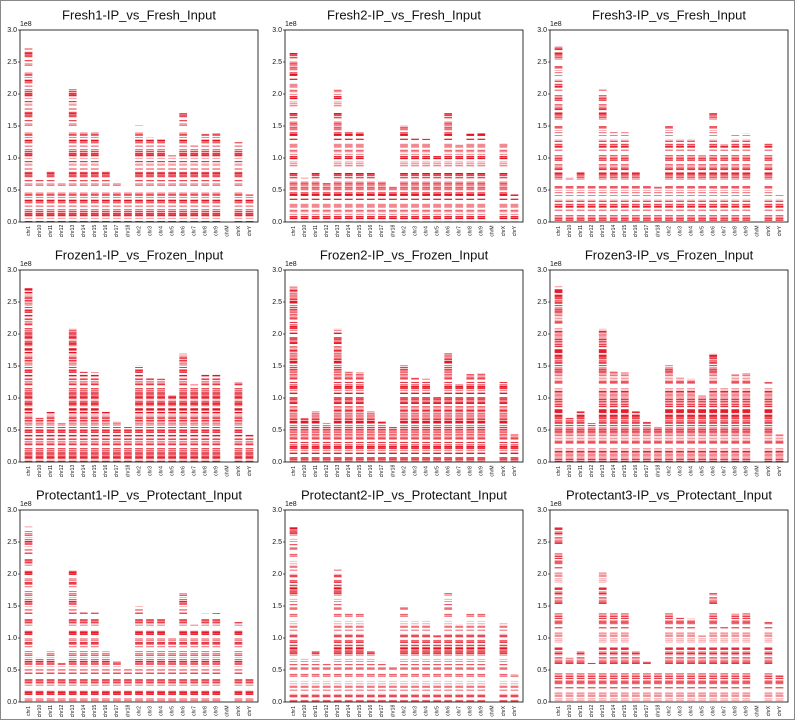 Image resolution: width=795 pixels, height=720 pixels. Describe the element at coordinates (161, 231) in the screenshot. I see `x-tick-label: chr4` at that location.